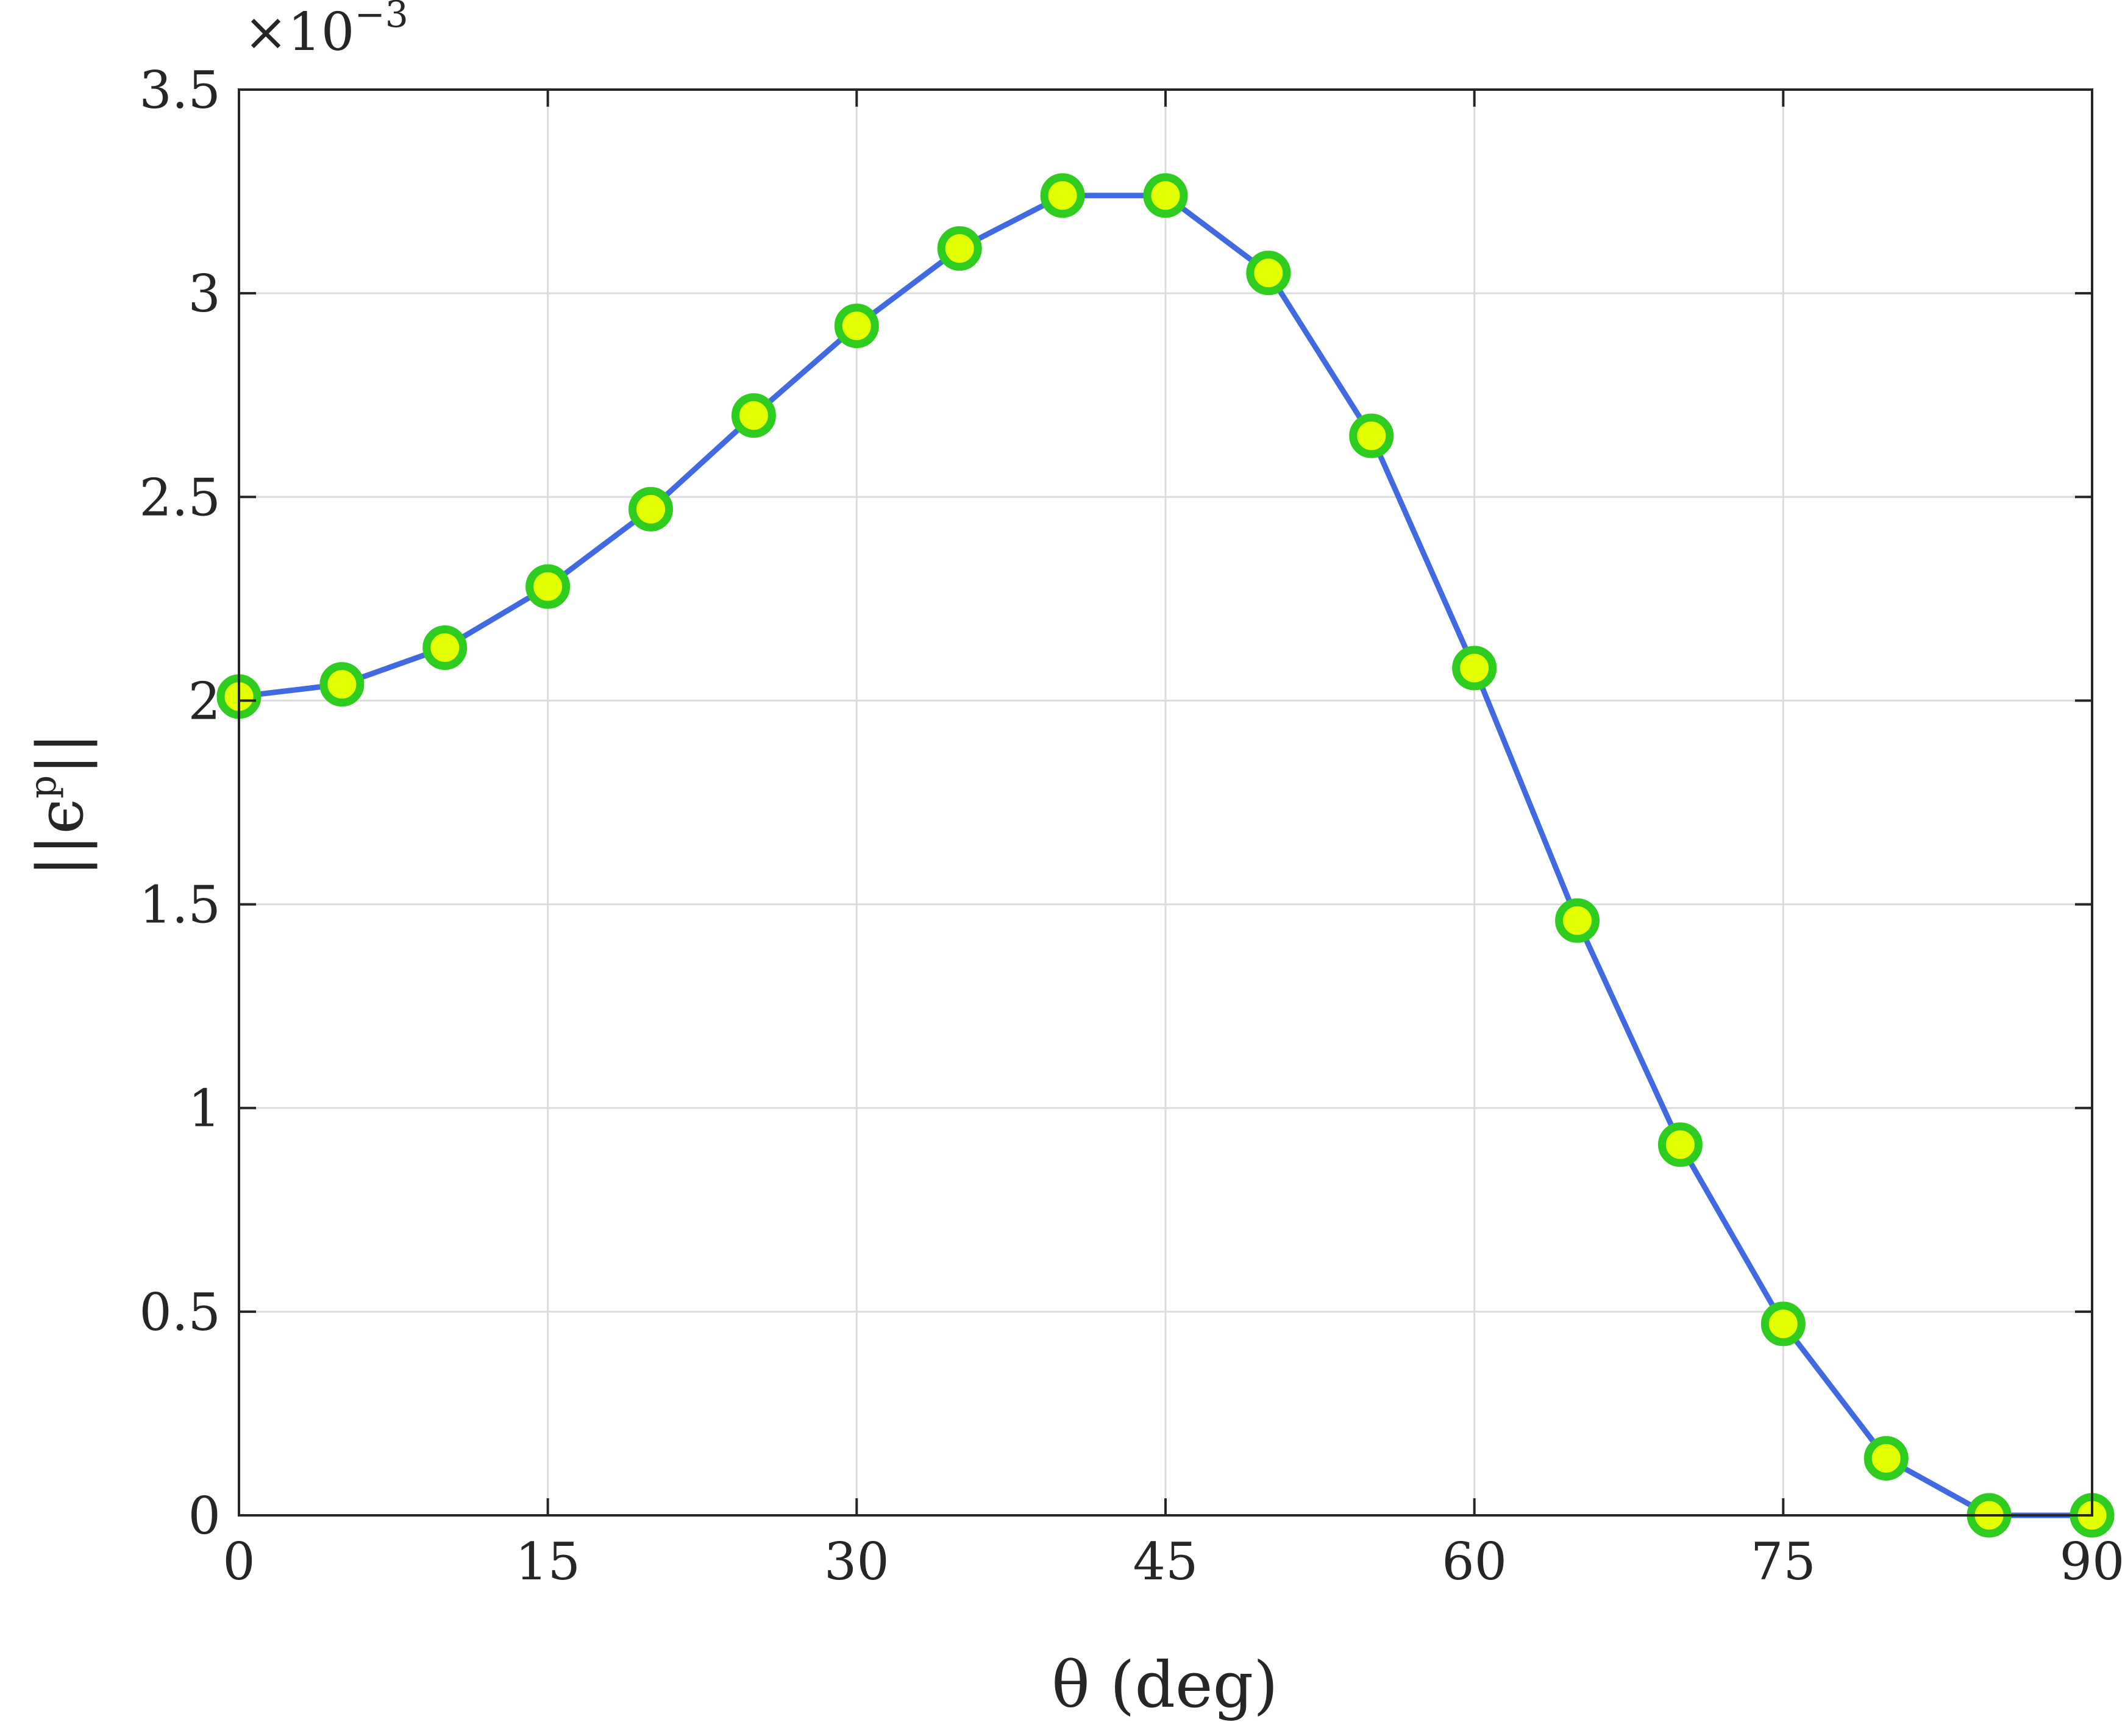  Describe the element at coordinates (1165, 1685) in the screenshot. I see `x-axis-label: θ (deg)` at that location.